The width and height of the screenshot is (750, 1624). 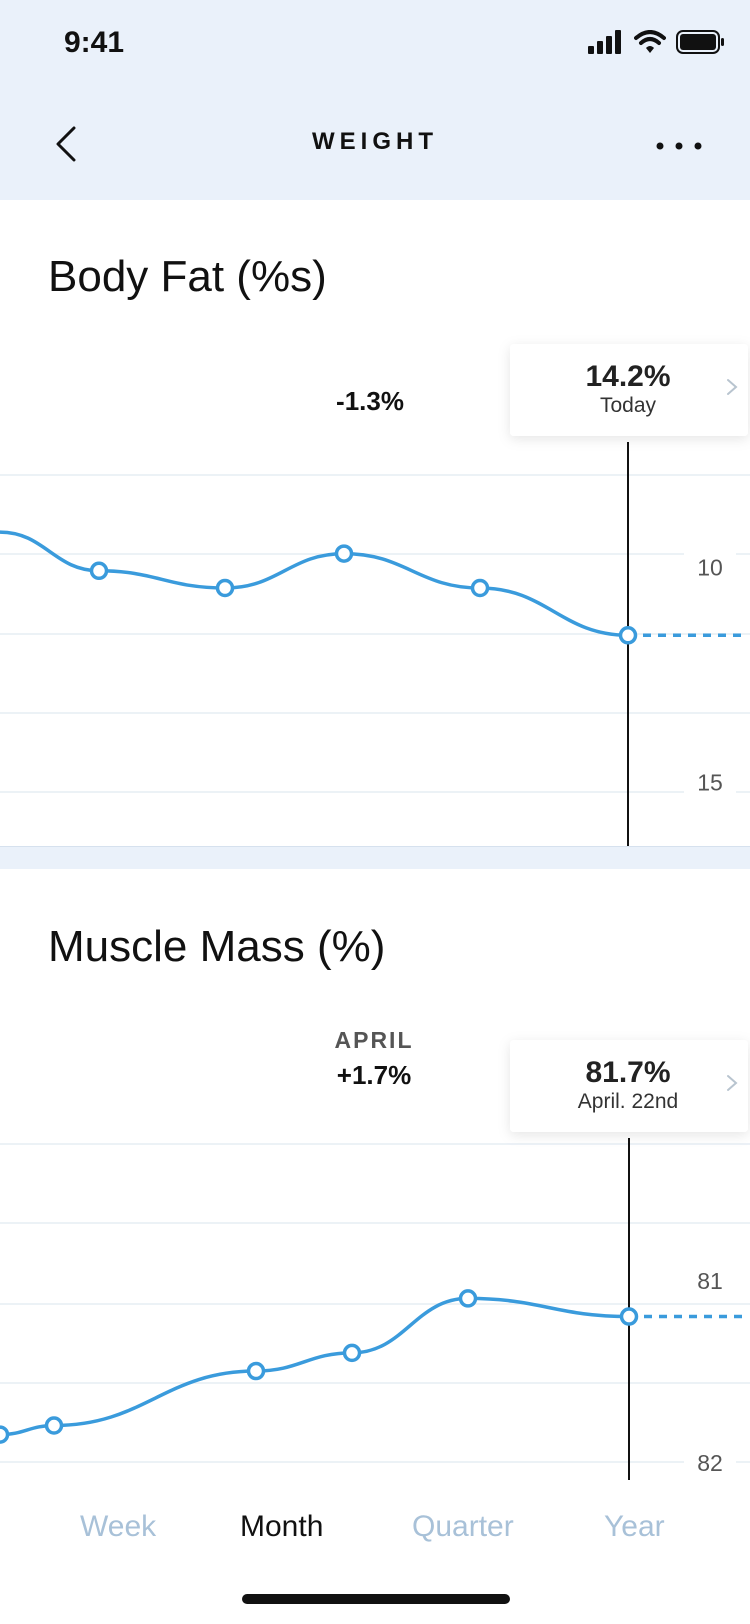 What do you see at coordinates (217, 946) in the screenshot?
I see `muscle-mass-title: Muscle Mass (%)` at bounding box center [217, 946].